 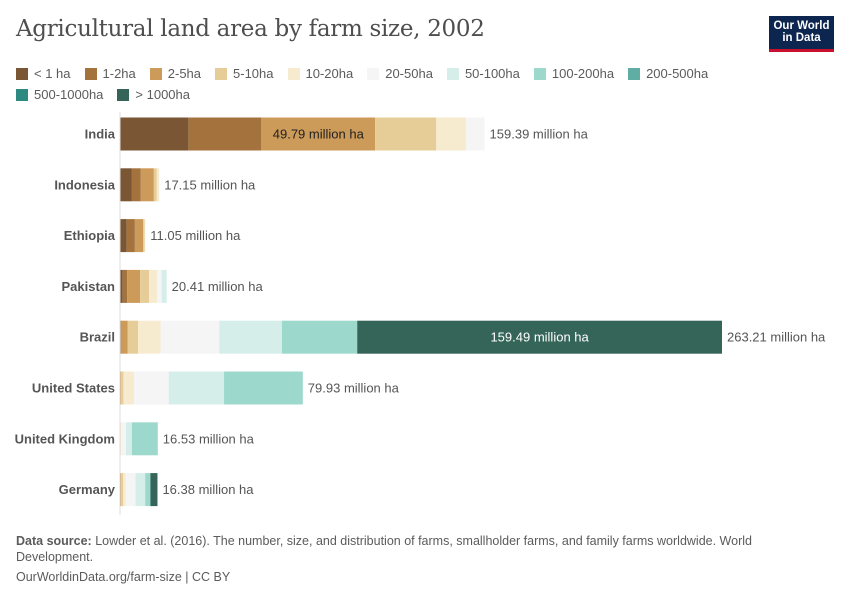 I want to click on legend-item: 200-500ha, so click(x=668, y=73).